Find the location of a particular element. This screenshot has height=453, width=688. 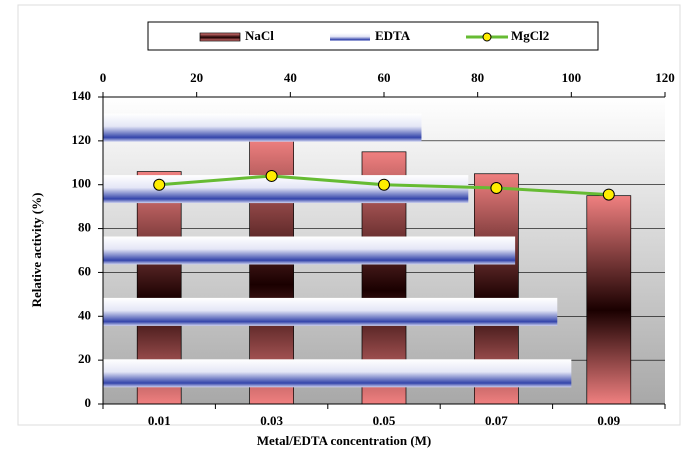

x-tick-label: 0.01 is located at coordinates (159, 420).